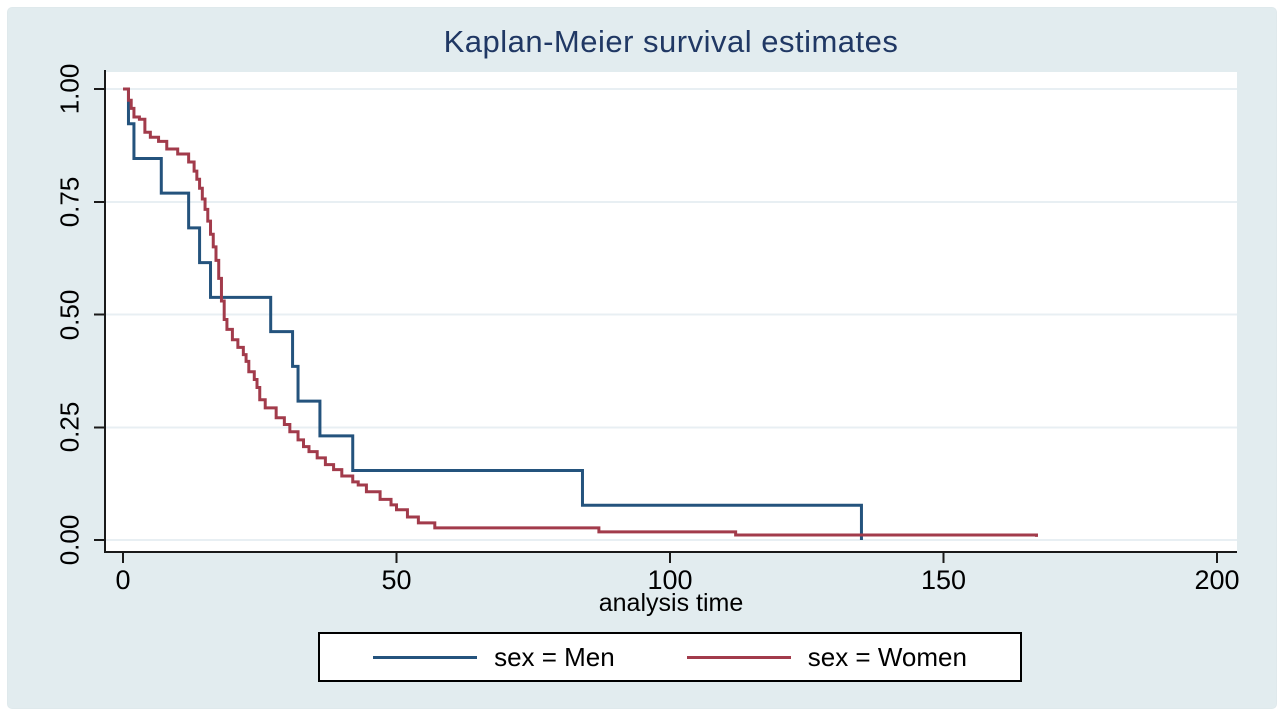 Image resolution: width=1283 pixels, height=721 pixels. I want to click on y-tick-label: 0.25, so click(69, 427).